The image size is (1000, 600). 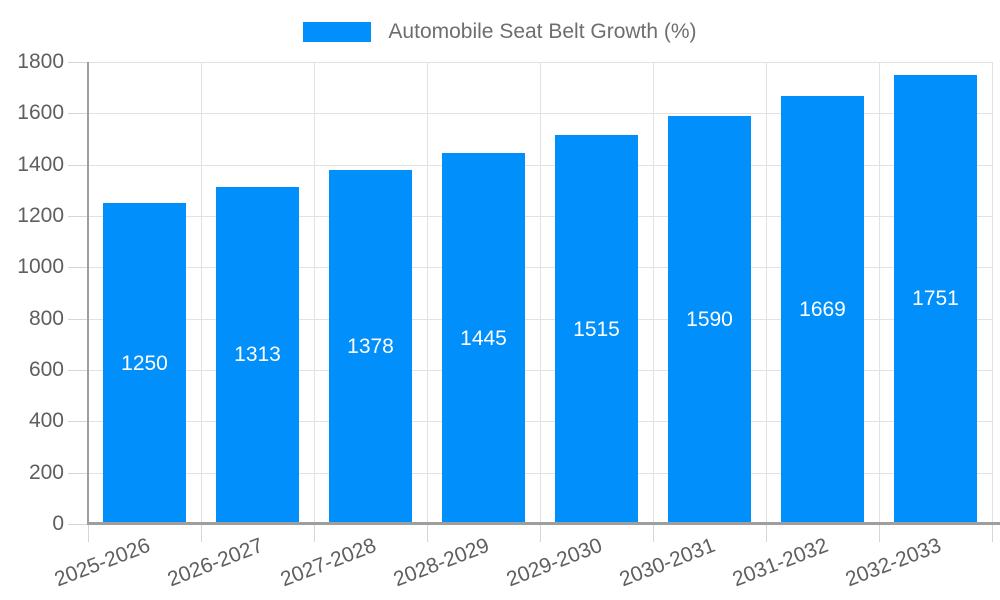 I want to click on bar-value-label: 1669, so click(x=822, y=309).